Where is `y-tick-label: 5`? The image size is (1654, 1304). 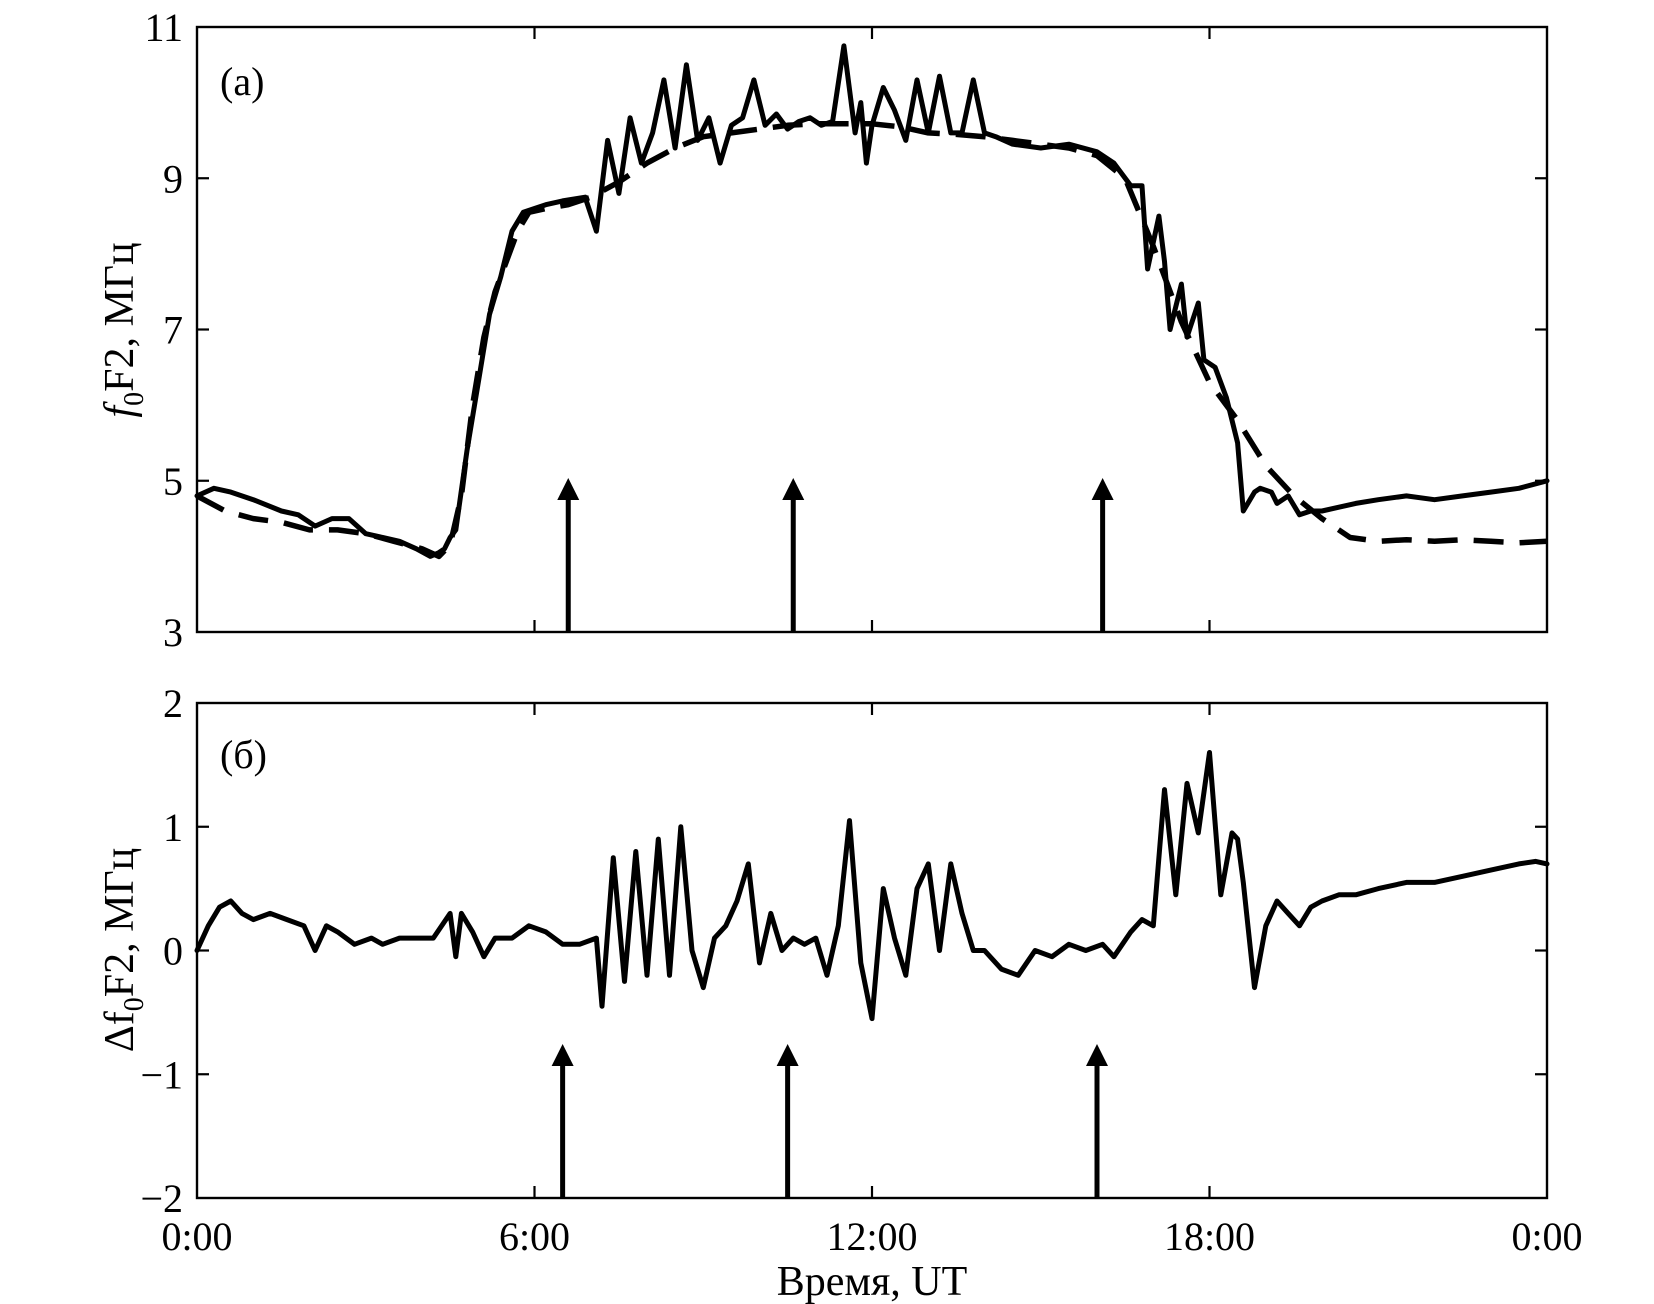 y-tick-label: 5 is located at coordinates (173, 481).